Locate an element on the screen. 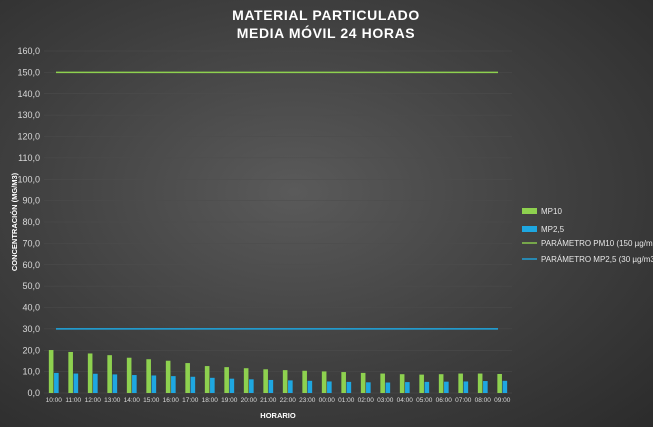  y-tick-label: 0,0 is located at coordinates (33, 393).